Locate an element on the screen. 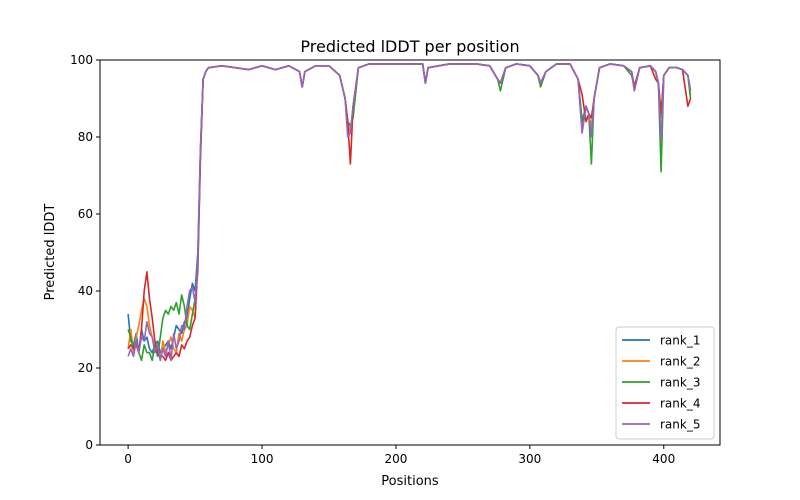 This screenshot has height=500, width=800. legend-box is located at coordinates (665, 383).